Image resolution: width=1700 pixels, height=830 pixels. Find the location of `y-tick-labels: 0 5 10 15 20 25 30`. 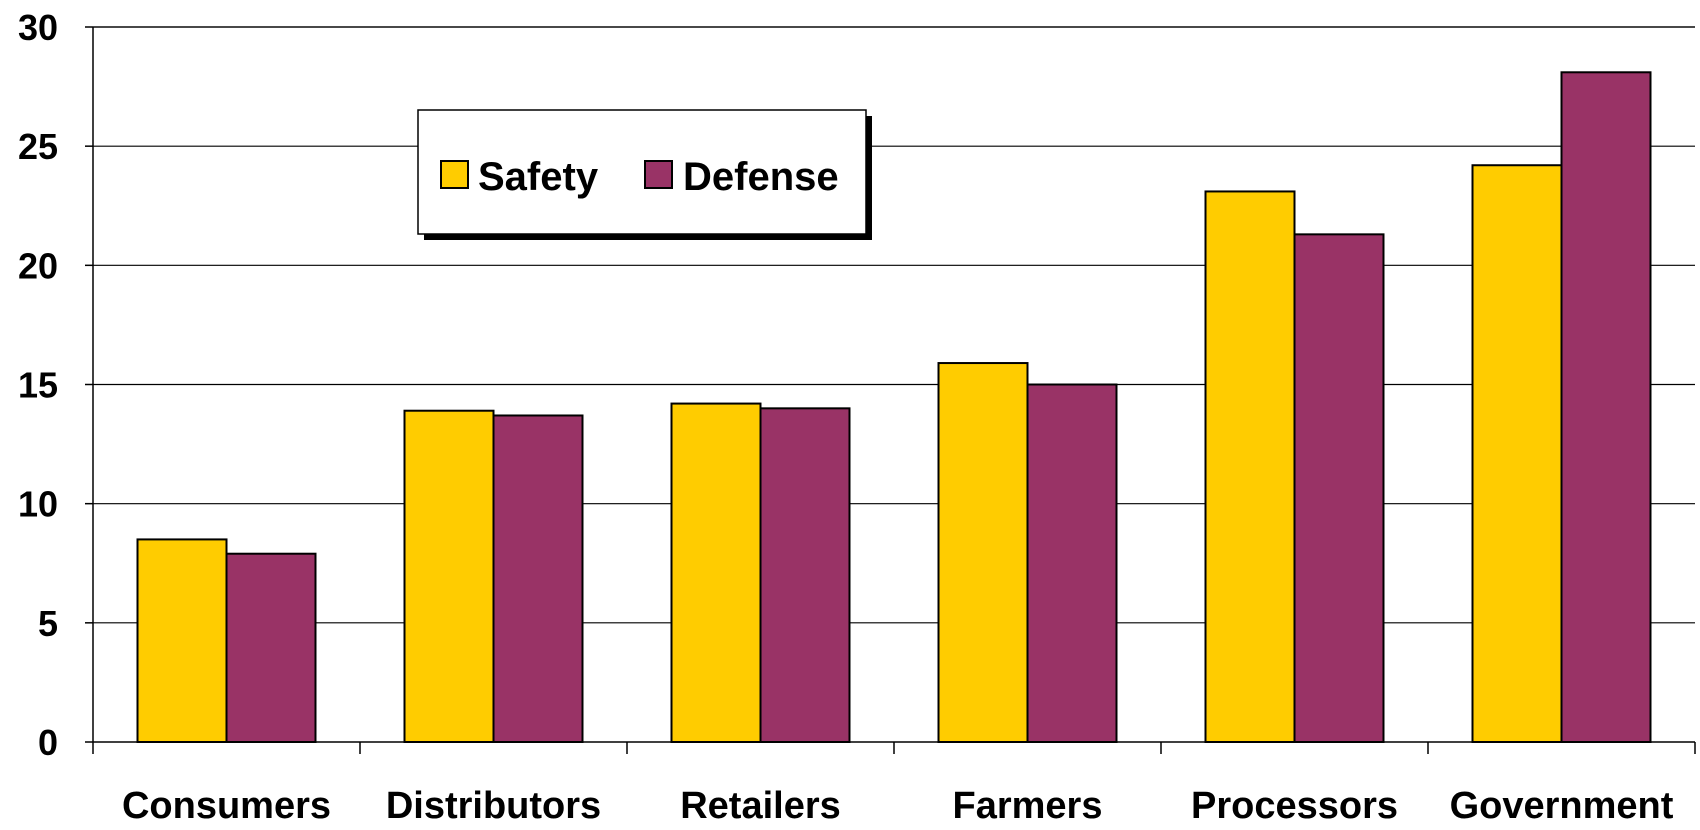

y-tick-labels: 0 5 10 15 20 25 30 is located at coordinates (38, 385).